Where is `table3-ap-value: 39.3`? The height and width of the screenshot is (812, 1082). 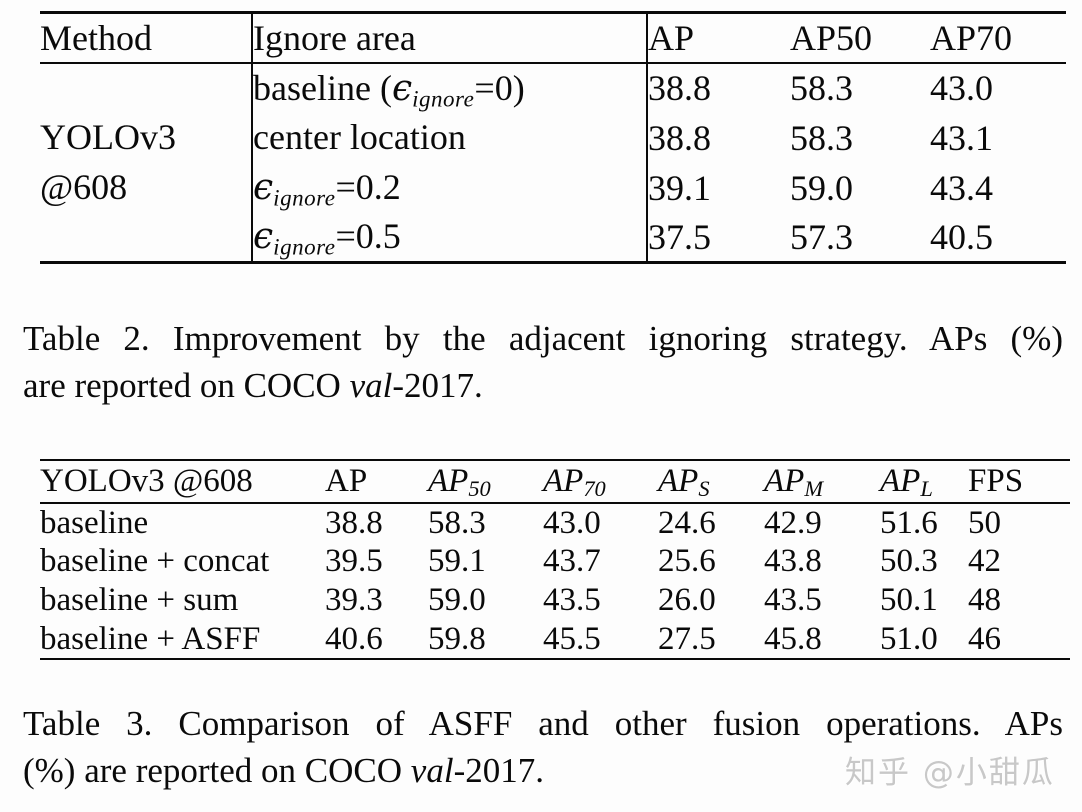
table3-ap-value: 39.3 is located at coordinates (354, 600).